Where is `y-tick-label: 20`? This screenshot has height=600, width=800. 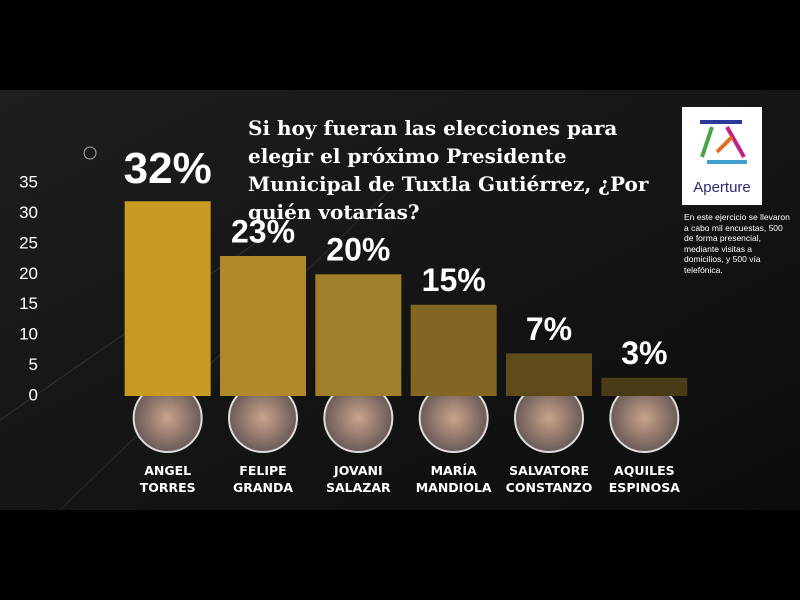
y-tick-label: 20 is located at coordinates (28, 273).